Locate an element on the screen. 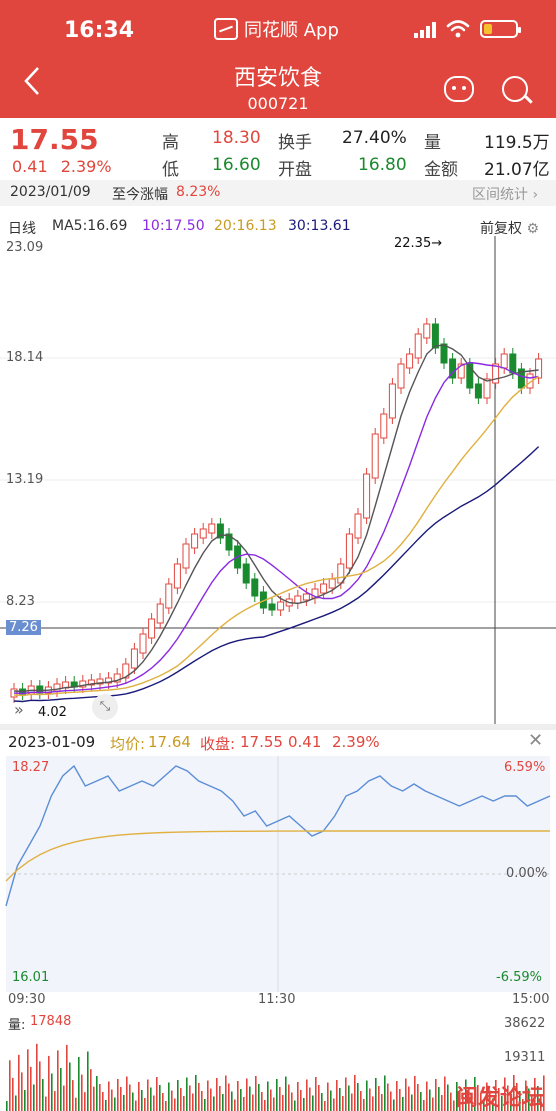  avg-value: 17.64 is located at coordinates (169, 742).